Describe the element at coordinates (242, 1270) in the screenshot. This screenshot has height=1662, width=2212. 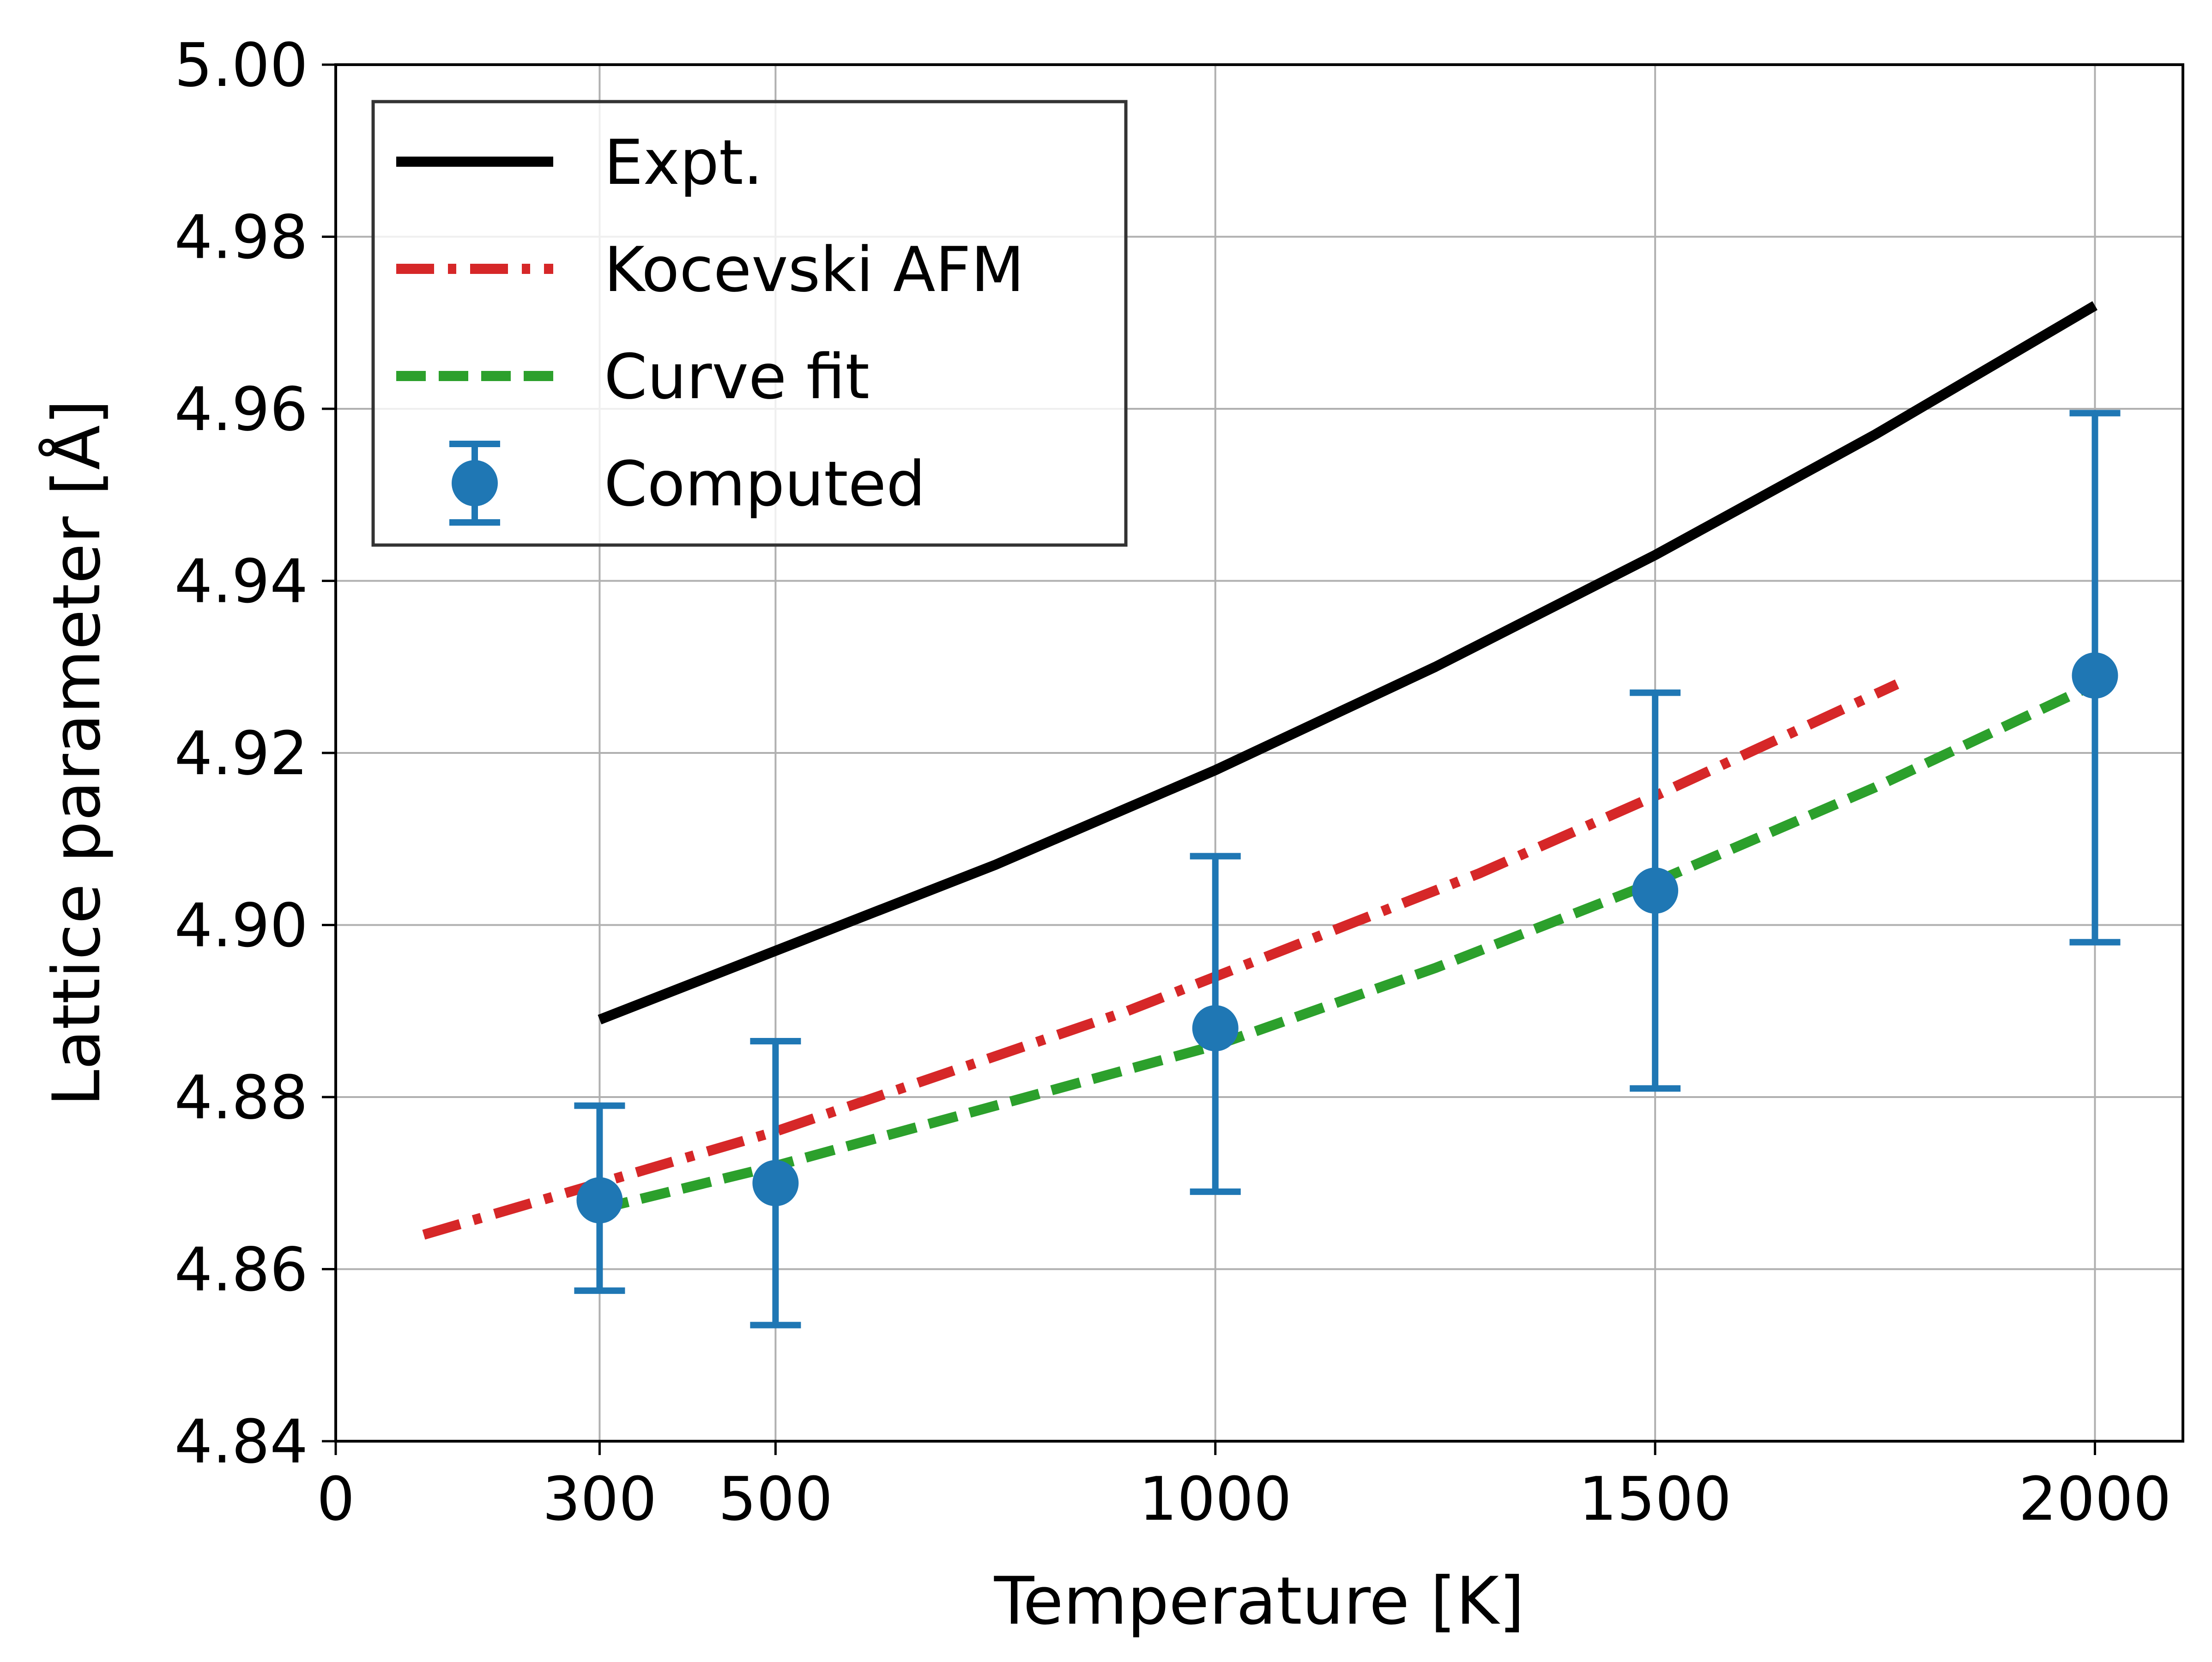
I see `y-tick-label: 4.86` at that location.